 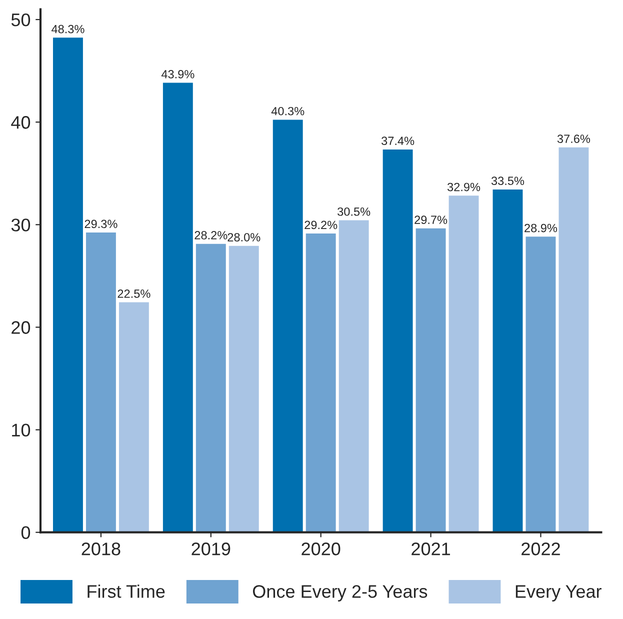 What do you see at coordinates (541, 228) in the screenshot?
I see `data-label: 28.9%` at bounding box center [541, 228].